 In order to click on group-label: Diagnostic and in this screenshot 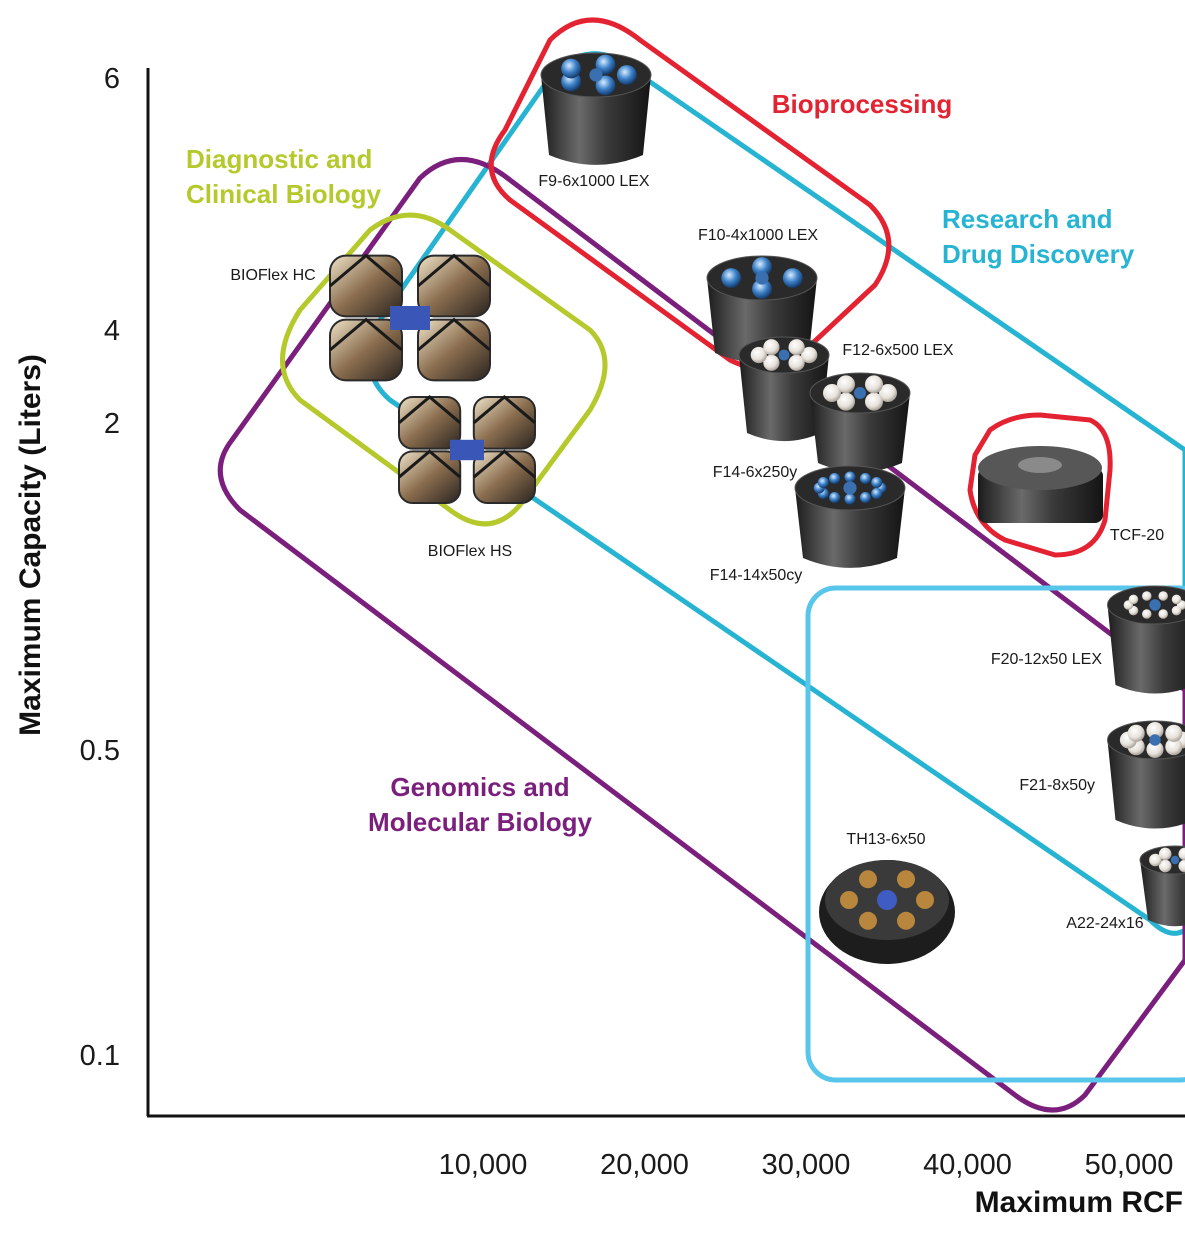, I will do `click(279, 159)`.